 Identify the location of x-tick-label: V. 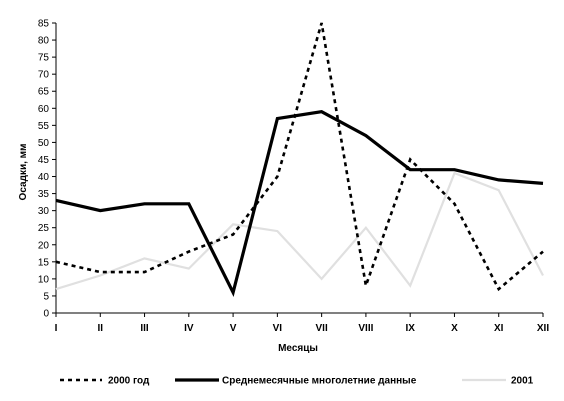
(233, 328).